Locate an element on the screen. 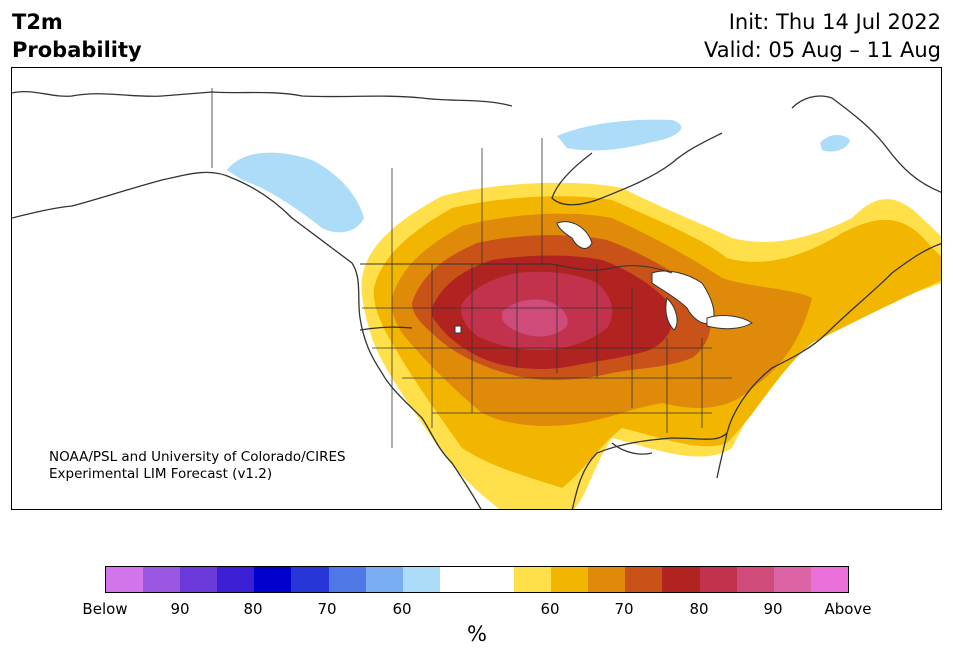  cool-band-east is located at coordinates (835, 143).